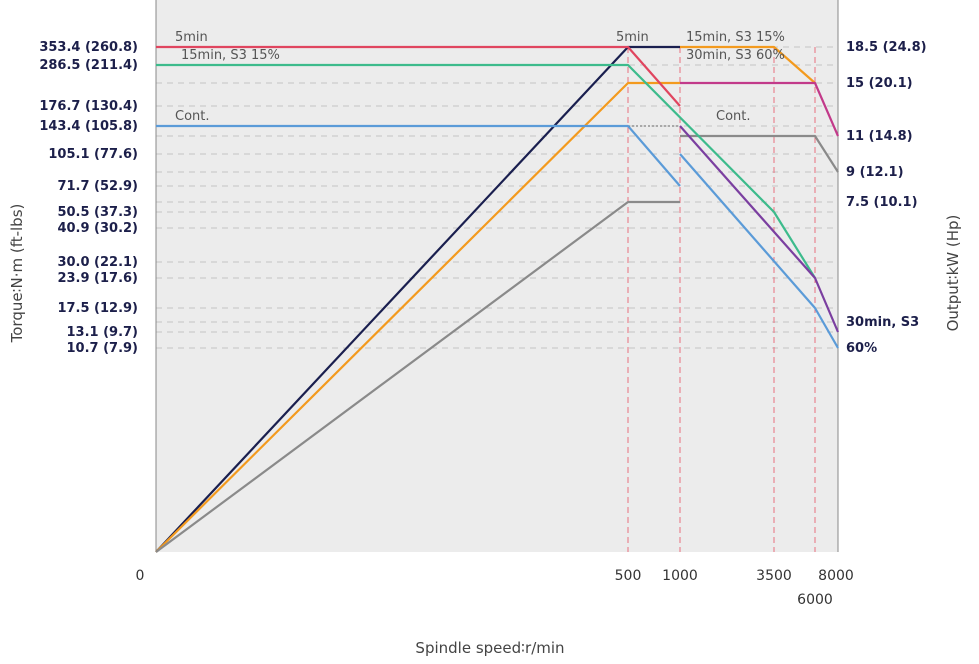 Image resolution: width=979 pixels, height=664 pixels. What do you see at coordinates (836, 576) in the screenshot?
I see `speed-tick-label: 8000` at bounding box center [836, 576].